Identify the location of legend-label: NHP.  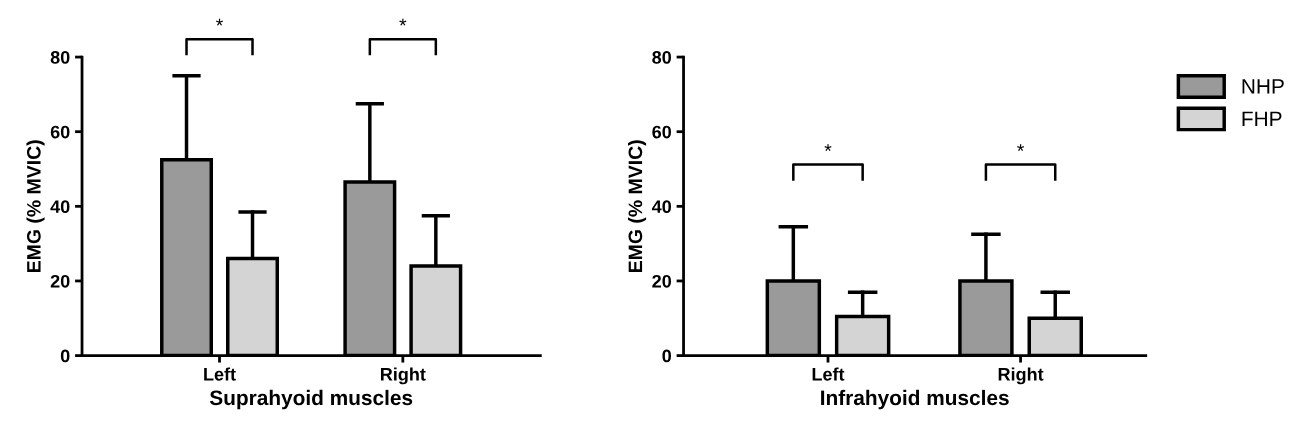
(1263, 86).